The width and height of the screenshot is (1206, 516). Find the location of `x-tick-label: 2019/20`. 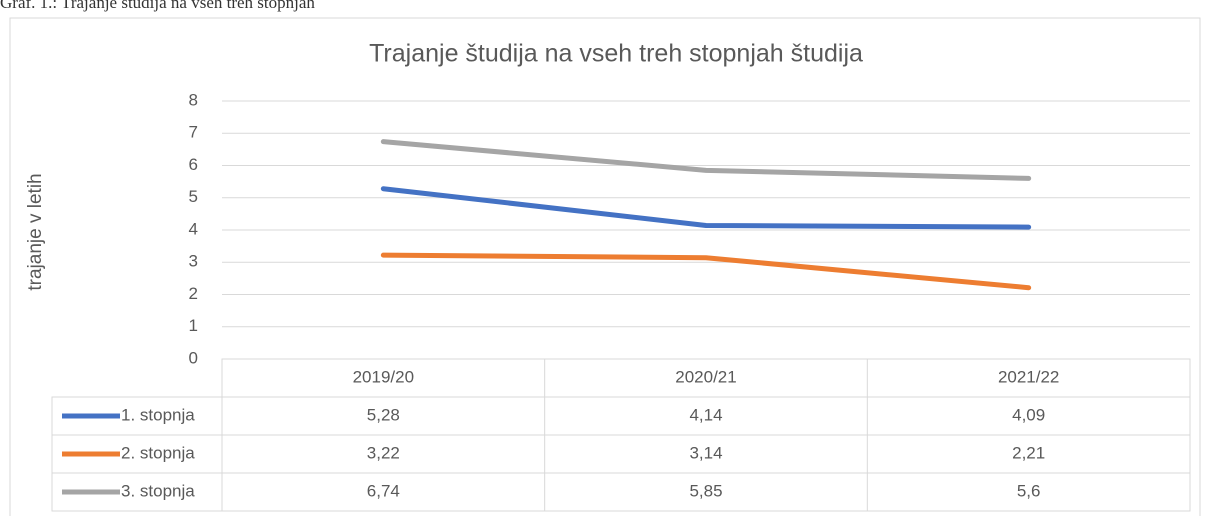

x-tick-label: 2019/20 is located at coordinates (383, 376).